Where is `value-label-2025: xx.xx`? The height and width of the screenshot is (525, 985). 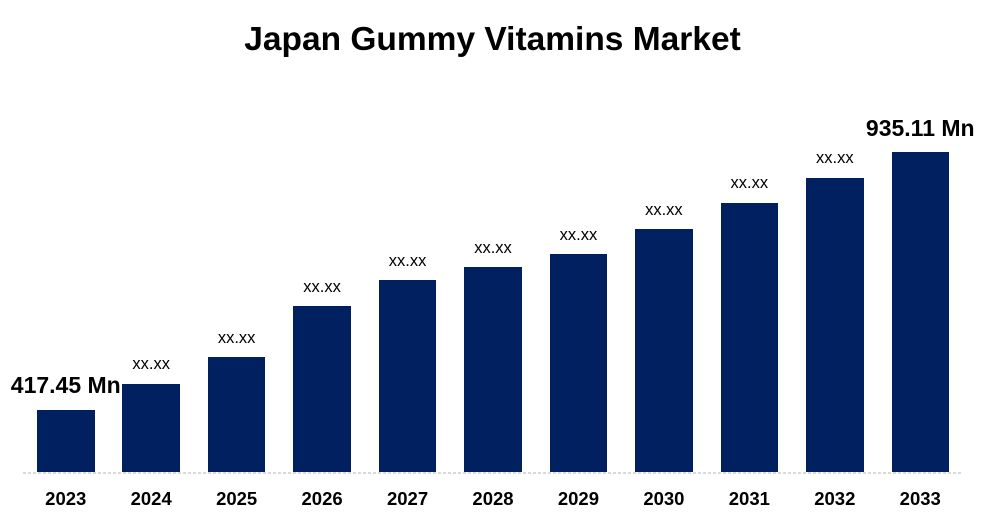 value-label-2025: xx.xx is located at coordinates (236, 337).